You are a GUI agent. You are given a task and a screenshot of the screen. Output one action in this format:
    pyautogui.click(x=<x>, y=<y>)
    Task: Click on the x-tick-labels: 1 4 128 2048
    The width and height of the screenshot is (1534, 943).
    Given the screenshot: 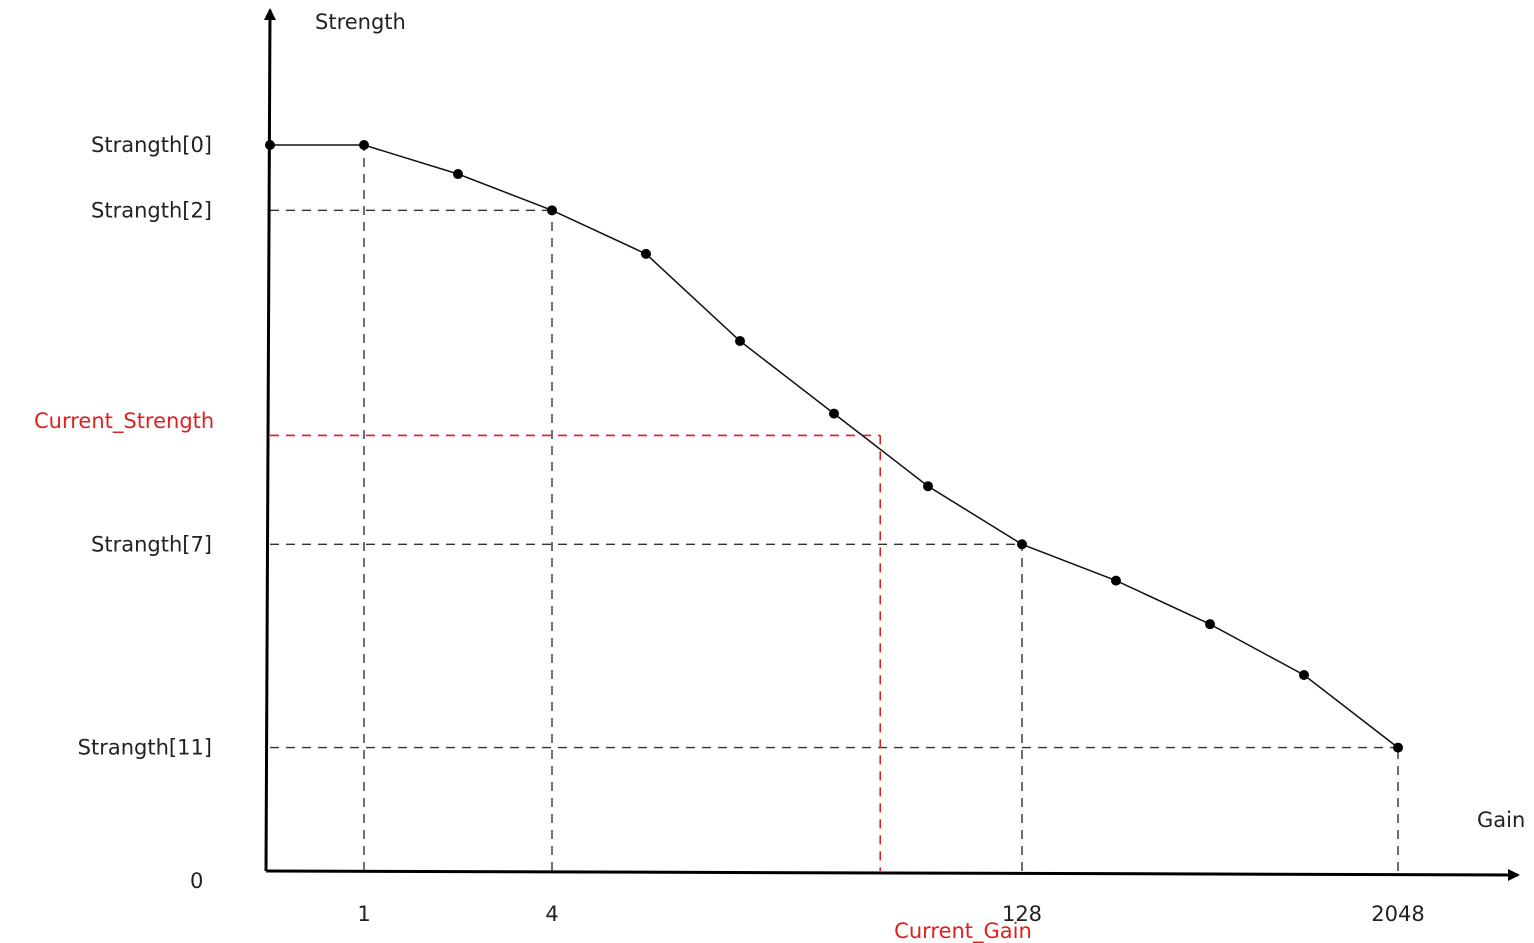 What is the action you would take?
    pyautogui.click(x=890, y=914)
    